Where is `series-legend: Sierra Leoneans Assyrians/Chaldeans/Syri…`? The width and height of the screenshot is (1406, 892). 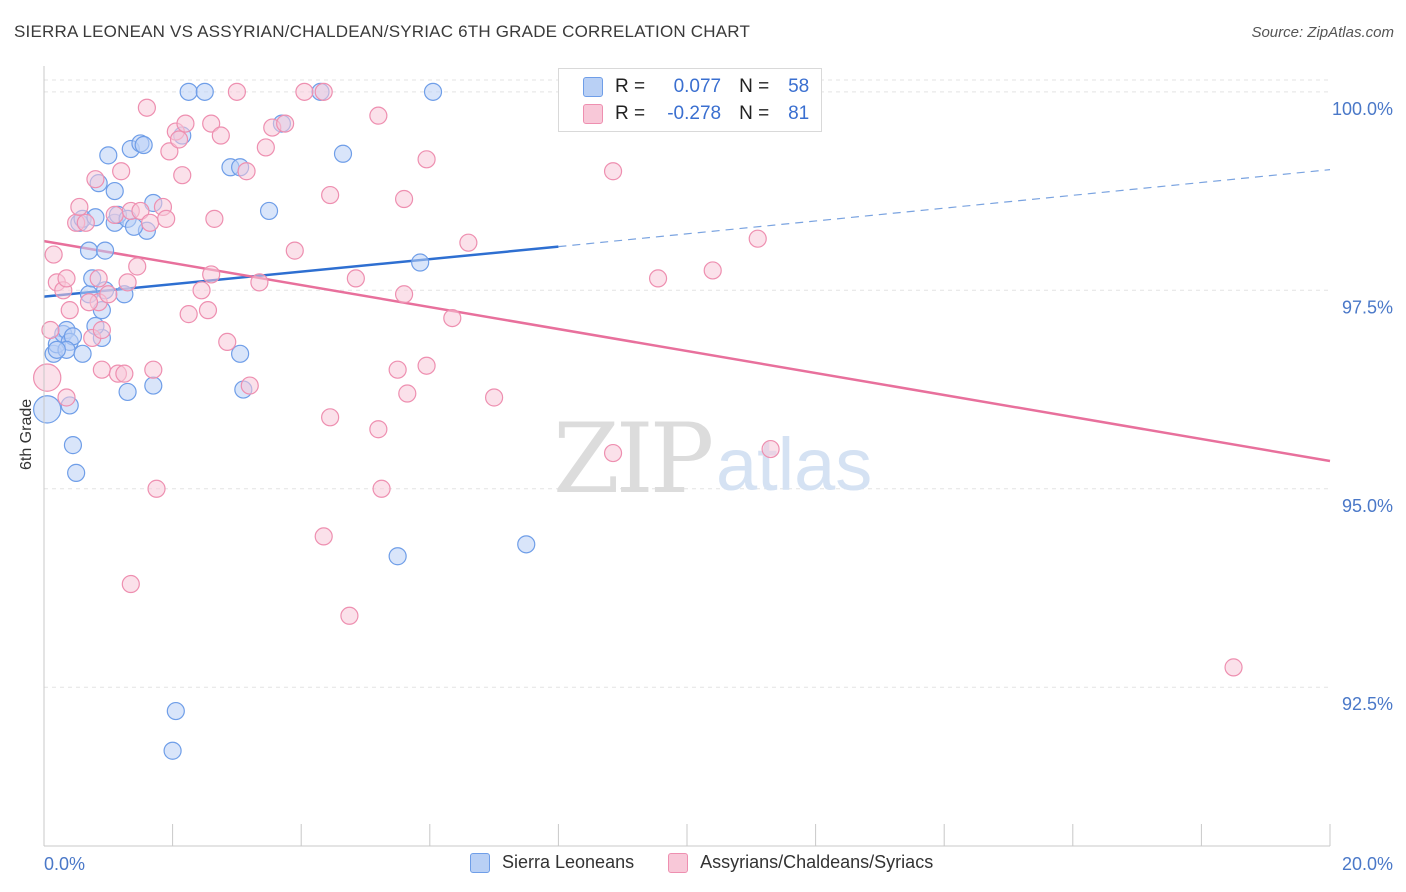 series-legend: Sierra Leoneans Assyrians/Chaldeans/Syri… is located at coordinates (718, 862).